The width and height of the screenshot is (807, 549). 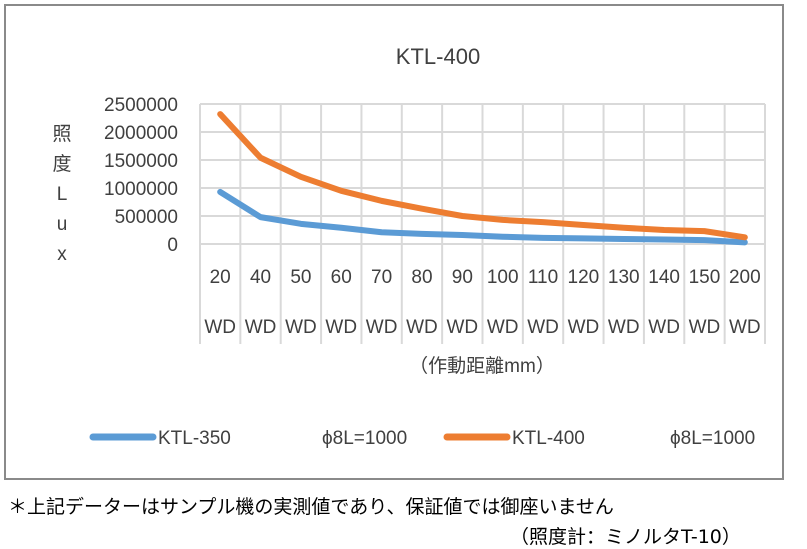 I want to click on x-tick-label: 200, so click(x=745, y=277).